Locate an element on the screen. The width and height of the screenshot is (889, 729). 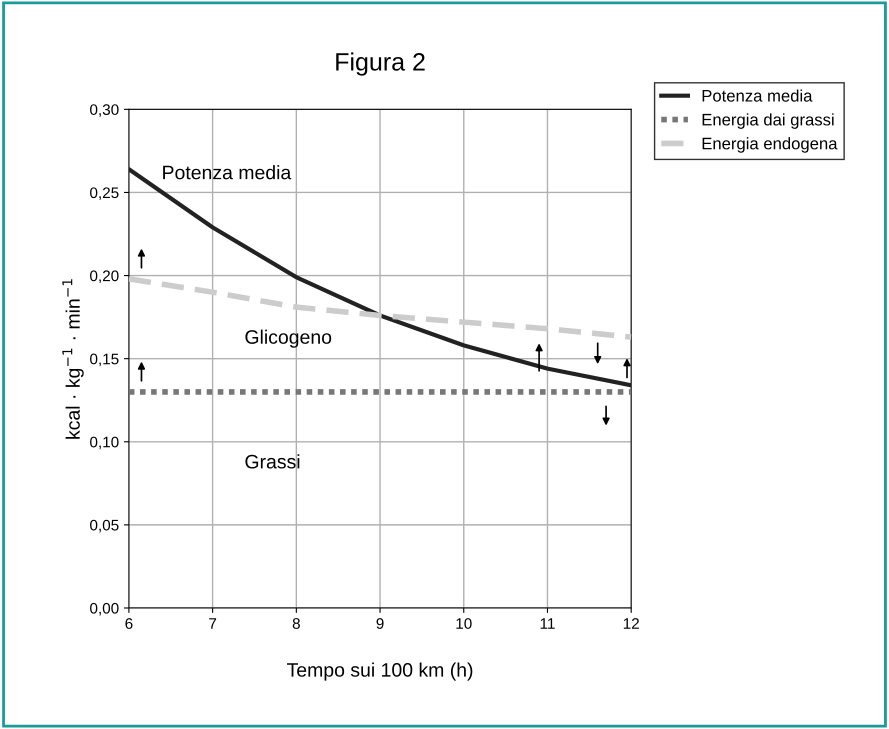
chart-title: Figura 2 is located at coordinates (380, 64).